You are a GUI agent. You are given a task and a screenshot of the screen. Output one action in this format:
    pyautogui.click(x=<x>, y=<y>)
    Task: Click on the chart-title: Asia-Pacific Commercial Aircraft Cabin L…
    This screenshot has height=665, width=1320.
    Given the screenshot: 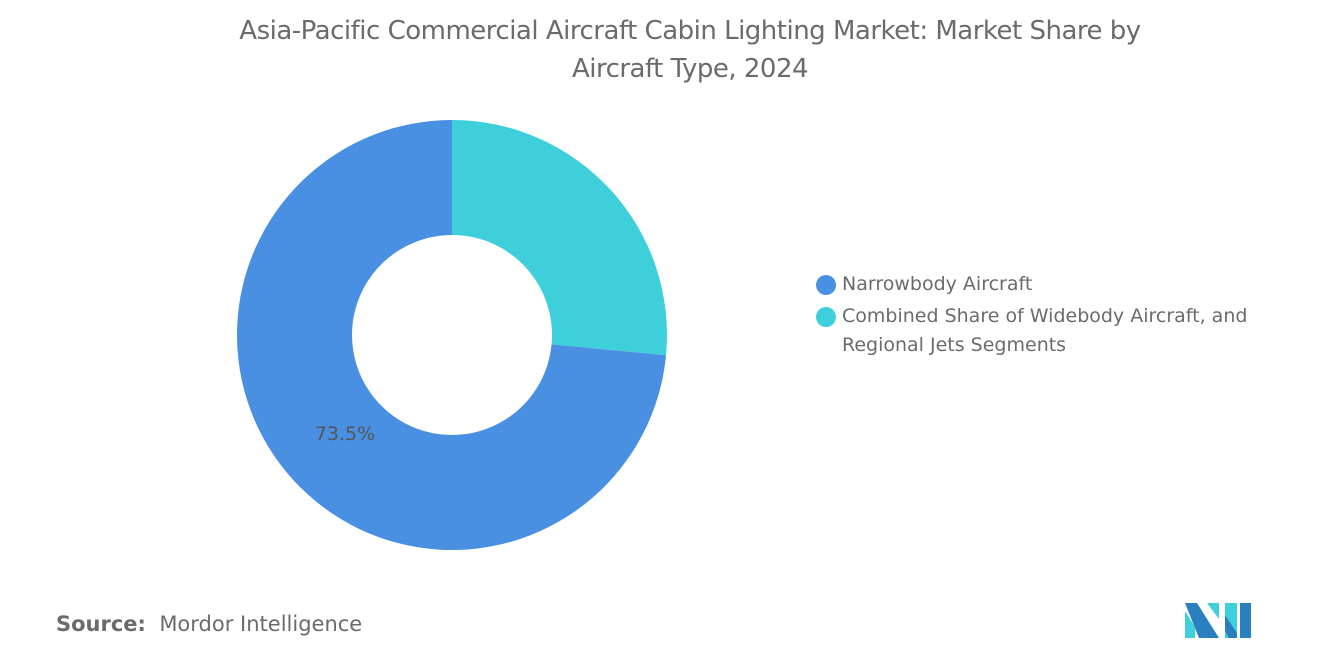 What is the action you would take?
    pyautogui.click(x=660, y=50)
    